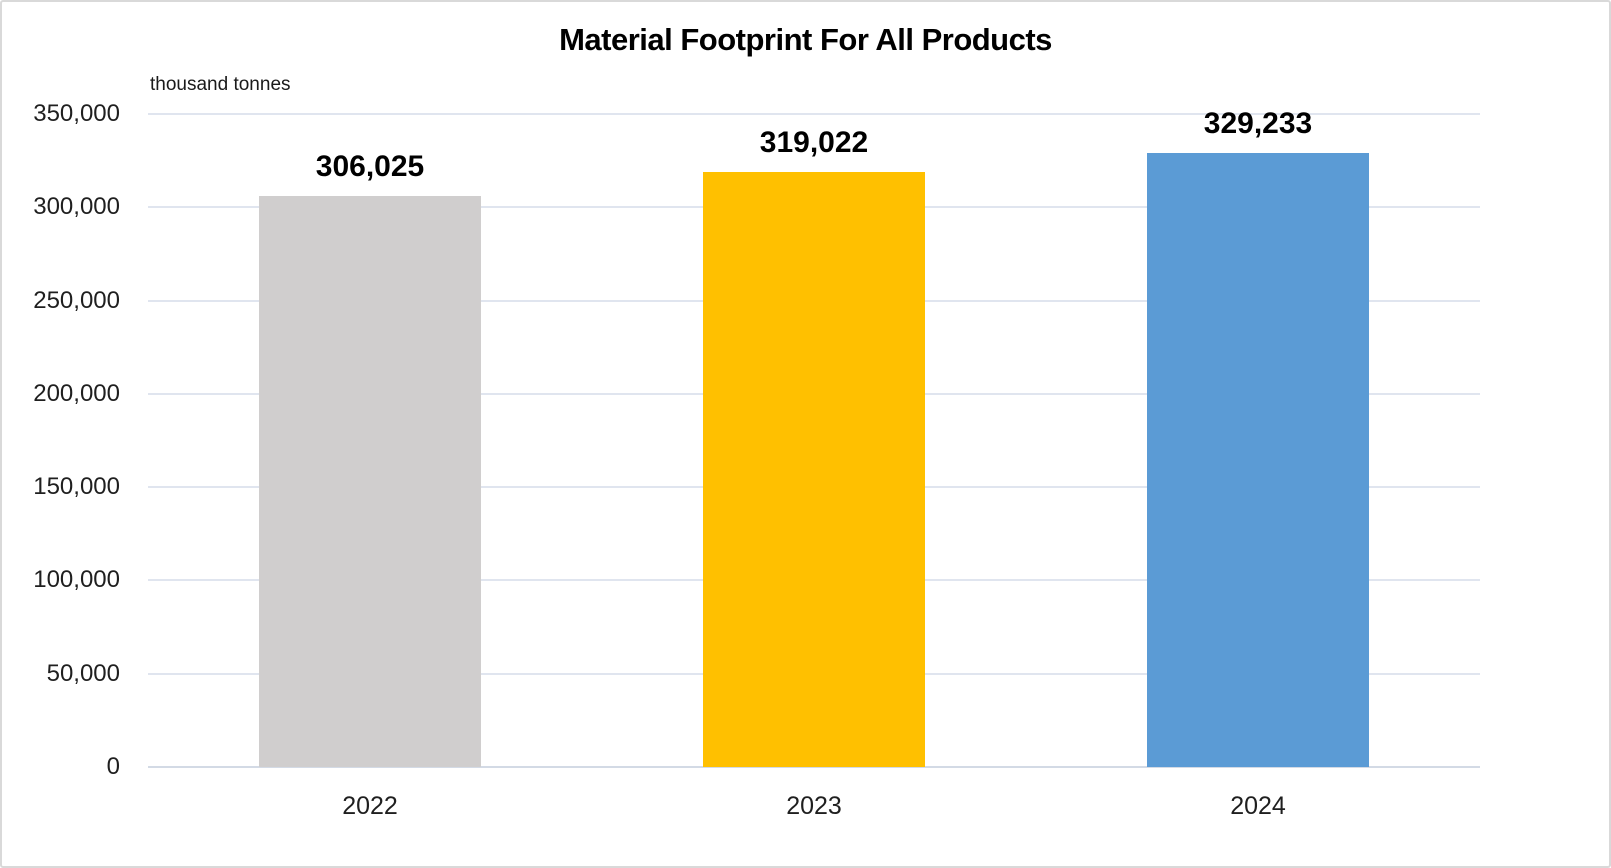 The width and height of the screenshot is (1611, 868). Describe the element at coordinates (83, 673) in the screenshot. I see `y-tick-label: 50,000` at that location.